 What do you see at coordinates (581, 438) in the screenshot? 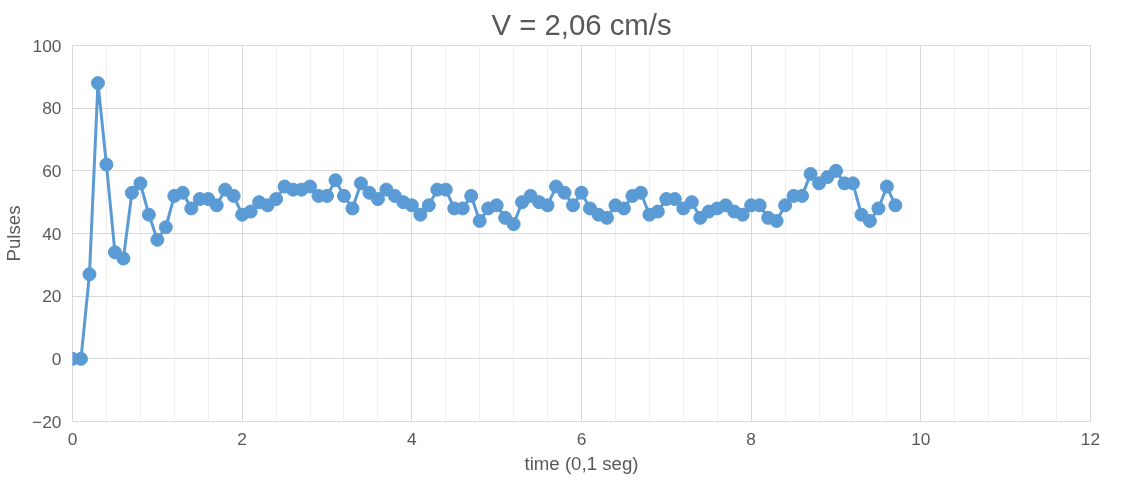
I see `x-tick-label: 6` at bounding box center [581, 438].